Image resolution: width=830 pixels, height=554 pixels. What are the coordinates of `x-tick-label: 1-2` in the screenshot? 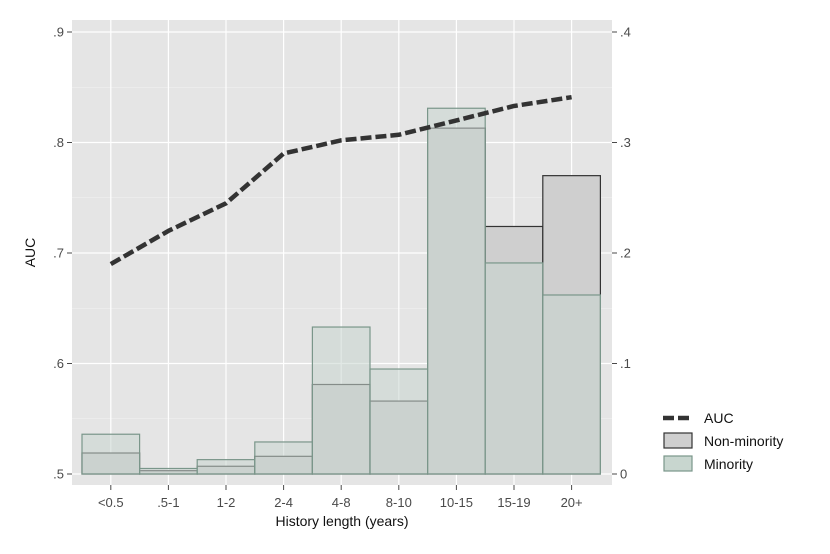 It's located at (226, 502).